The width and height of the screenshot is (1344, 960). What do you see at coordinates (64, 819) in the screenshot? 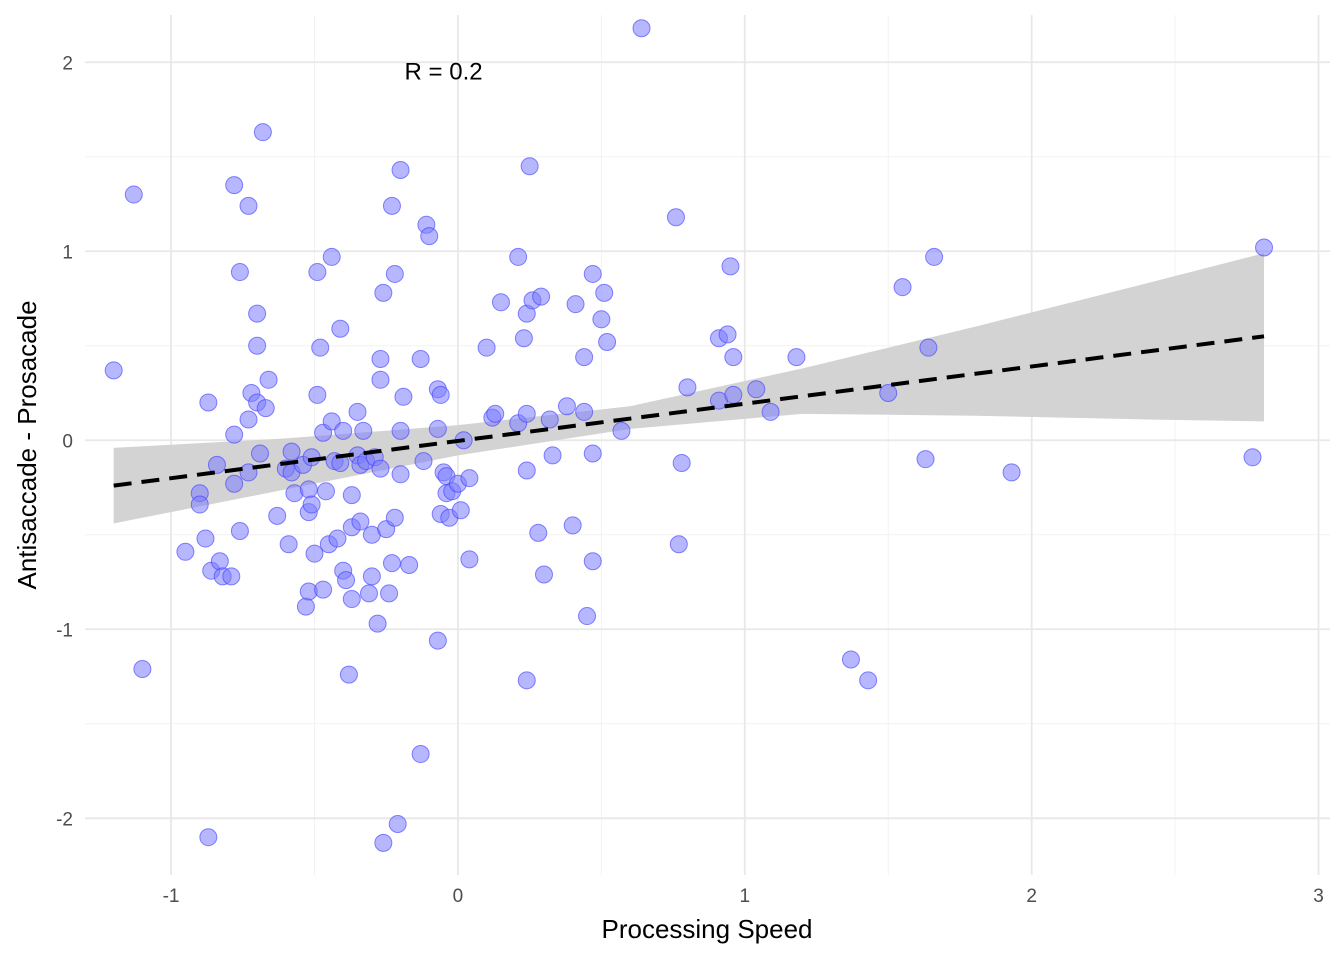
I see `y-tick-label: -2` at bounding box center [64, 819].